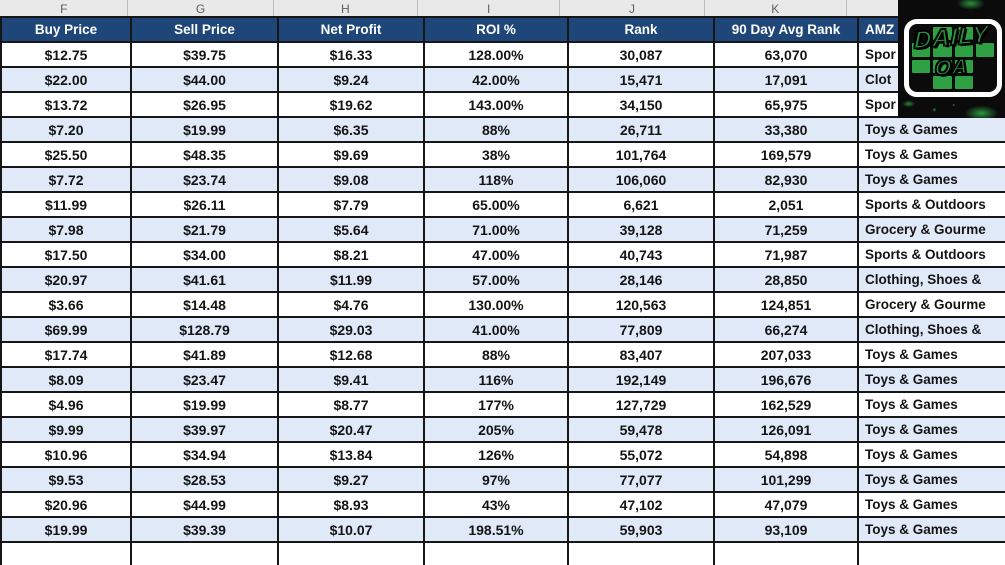  I want to click on cell: $34.00, so click(204, 254).